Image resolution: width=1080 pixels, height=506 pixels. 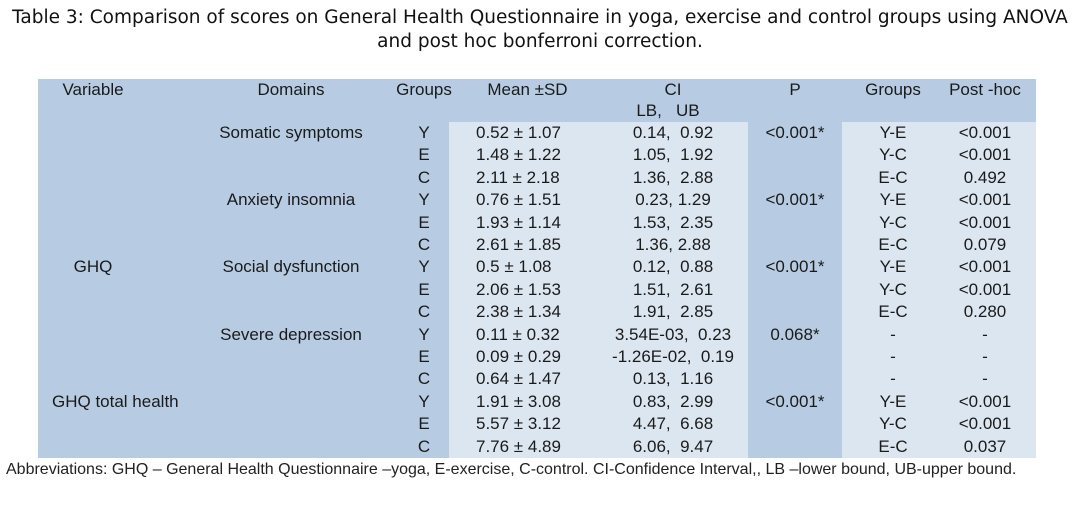 I want to click on ci-cell: 0.23, 1.29, so click(x=673, y=200).